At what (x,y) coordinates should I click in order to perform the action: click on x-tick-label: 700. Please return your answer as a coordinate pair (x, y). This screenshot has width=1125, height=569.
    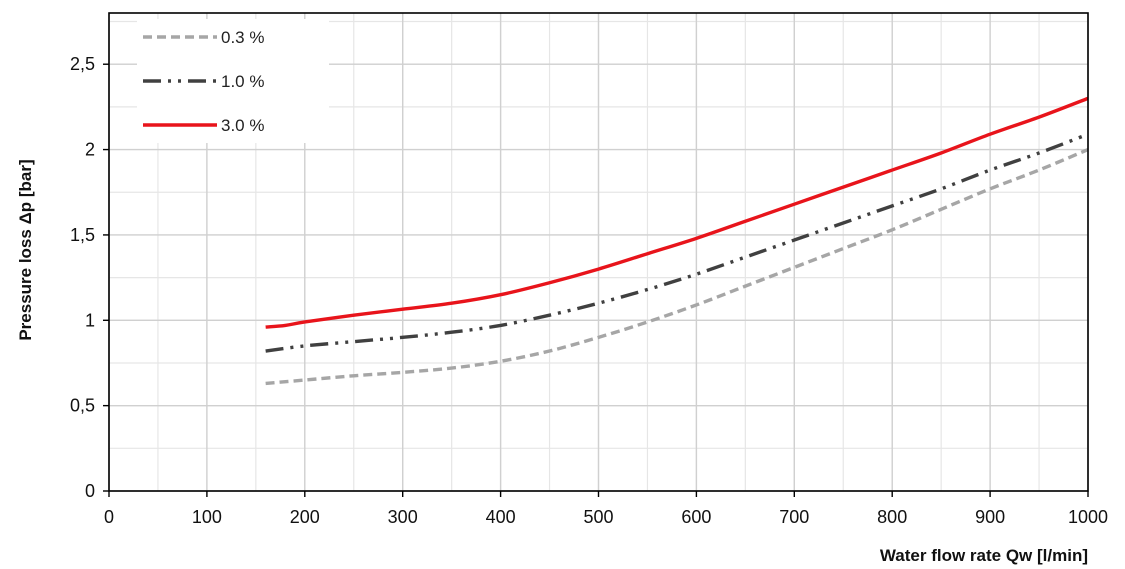
    Looking at the image, I should click on (794, 517).